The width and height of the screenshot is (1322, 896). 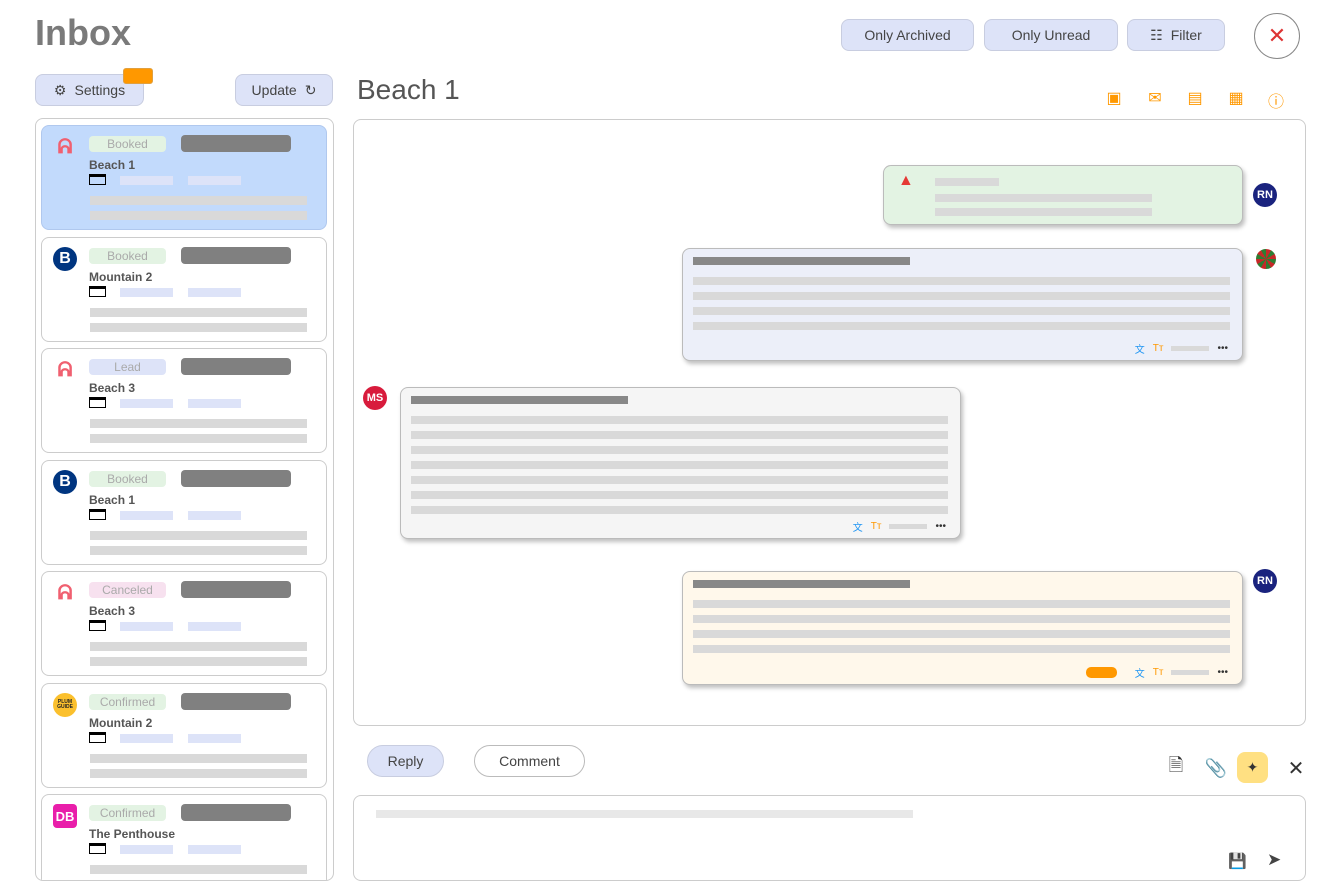 What do you see at coordinates (184, 735) in the screenshot?
I see `conversation-card: PLUM GUIDE Confirmed Mountain 2` at bounding box center [184, 735].